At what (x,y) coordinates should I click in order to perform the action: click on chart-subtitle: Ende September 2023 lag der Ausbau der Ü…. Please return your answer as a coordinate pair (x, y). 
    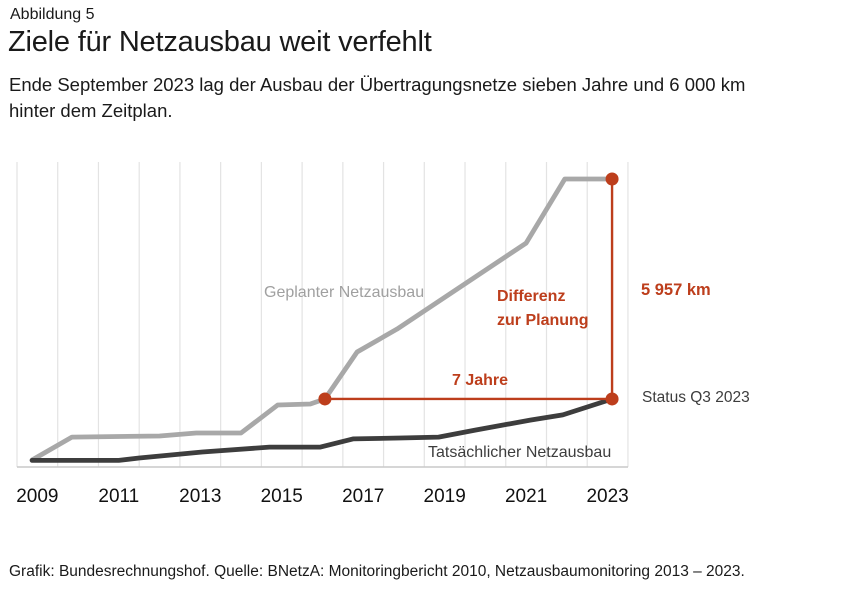
    Looking at the image, I should click on (377, 97).